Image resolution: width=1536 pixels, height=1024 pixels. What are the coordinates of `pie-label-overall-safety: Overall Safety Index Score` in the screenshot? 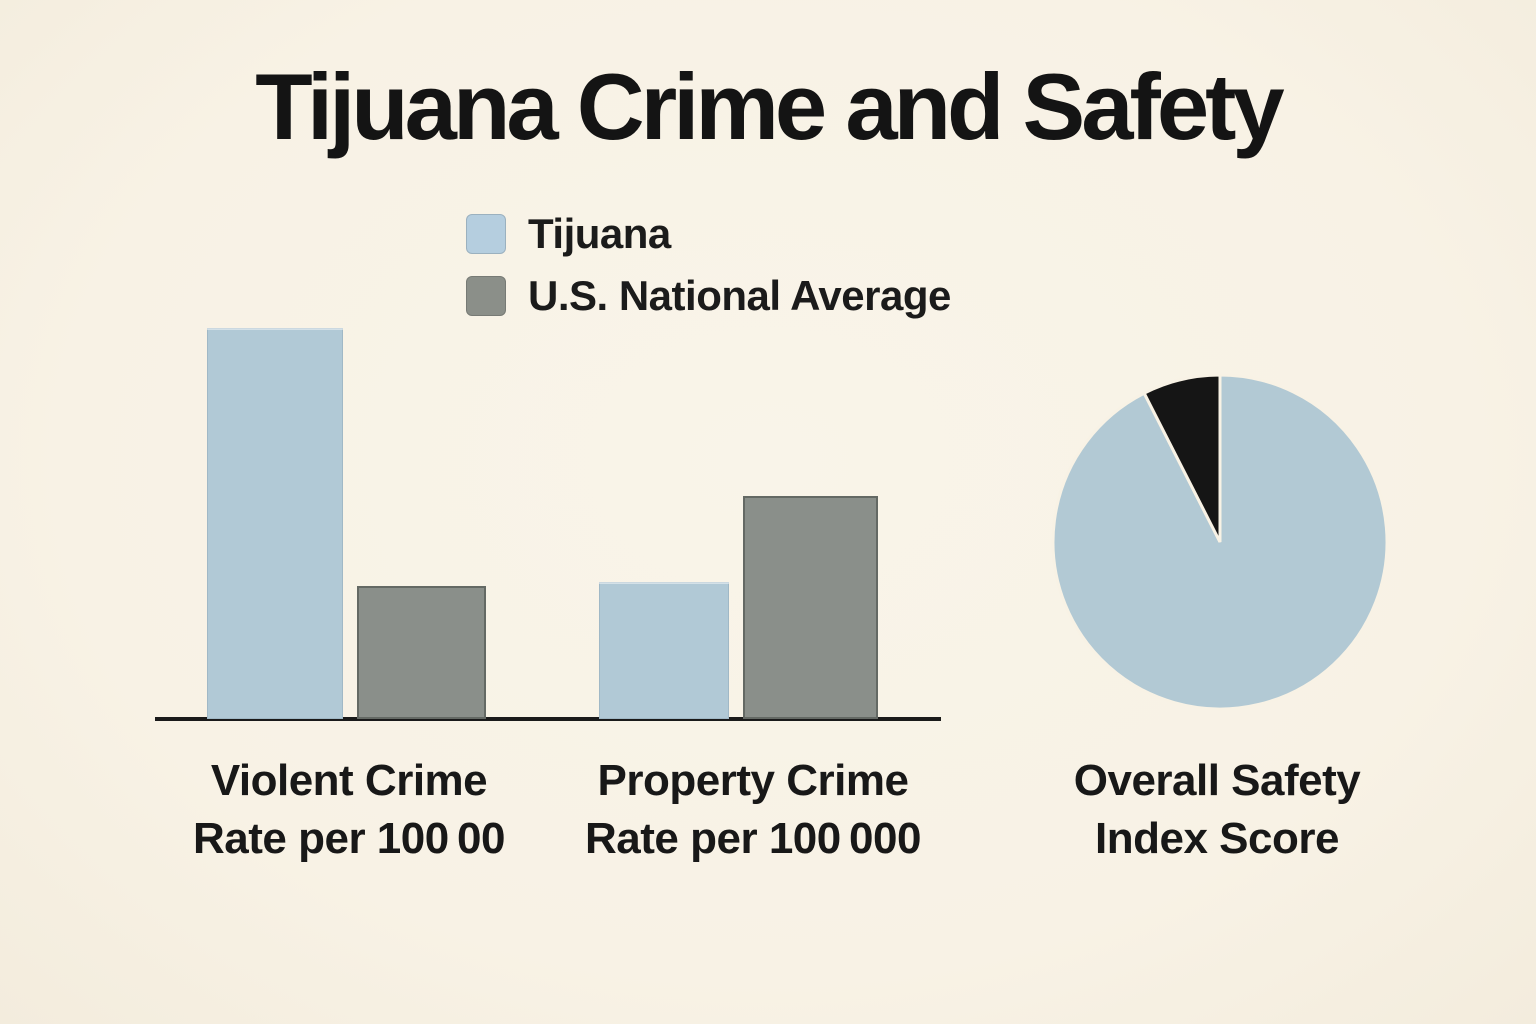 It's located at (1217, 810).